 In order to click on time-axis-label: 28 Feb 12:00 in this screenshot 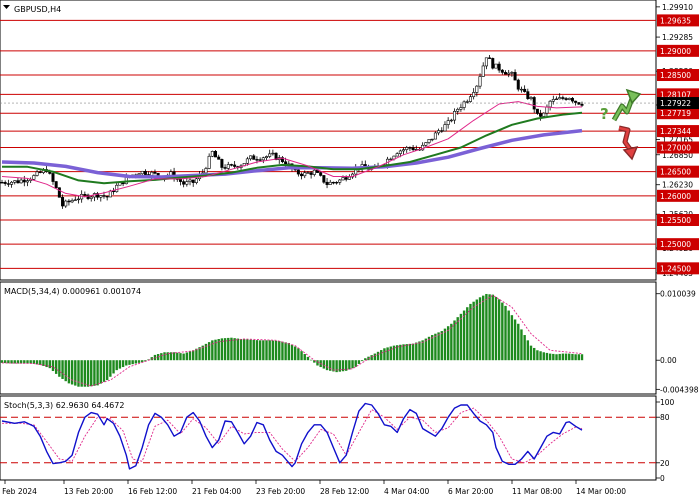, I will do `click(344, 491)`.